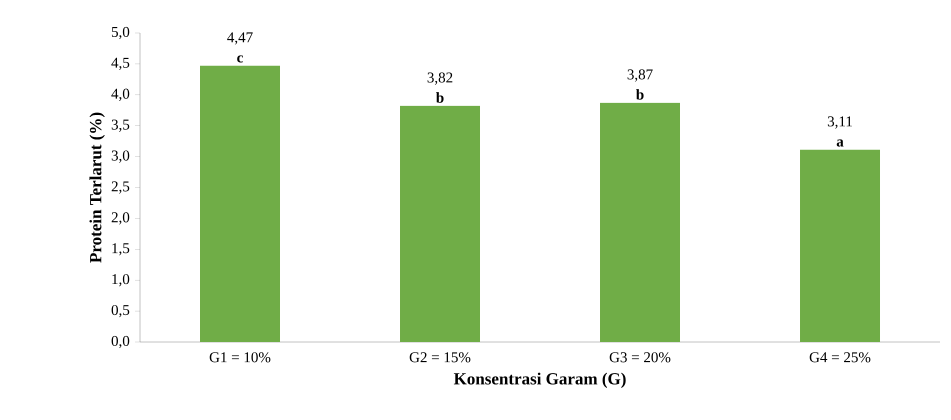  Describe the element at coordinates (240, 357) in the screenshot. I see `x-tick-label: G1 = 10%` at that location.